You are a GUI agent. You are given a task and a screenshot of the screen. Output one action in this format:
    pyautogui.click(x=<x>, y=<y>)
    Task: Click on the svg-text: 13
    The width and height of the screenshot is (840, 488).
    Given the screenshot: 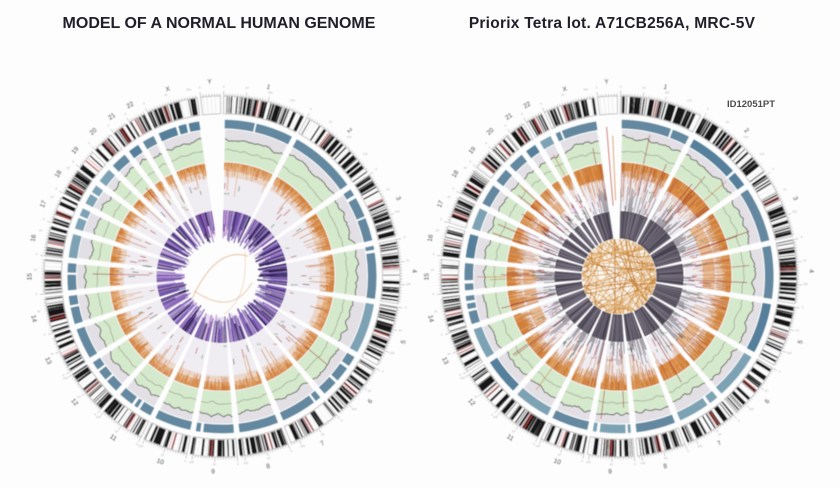 What is the action you would take?
    pyautogui.click(x=48, y=361)
    